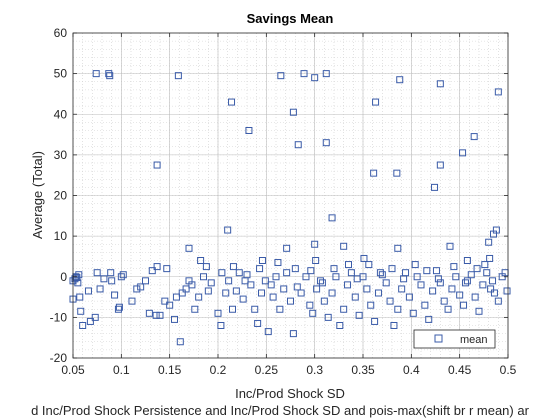 The image size is (560, 420). I want to click on y-tick-label: -20, so click(59, 358).